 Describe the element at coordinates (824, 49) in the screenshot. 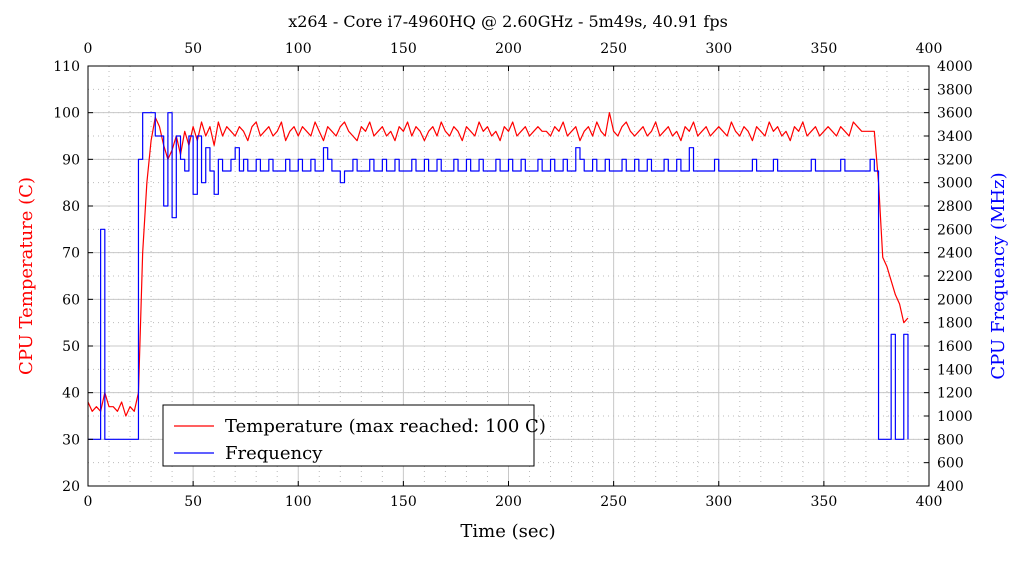

I see `x-tick-label-top: 350` at that location.